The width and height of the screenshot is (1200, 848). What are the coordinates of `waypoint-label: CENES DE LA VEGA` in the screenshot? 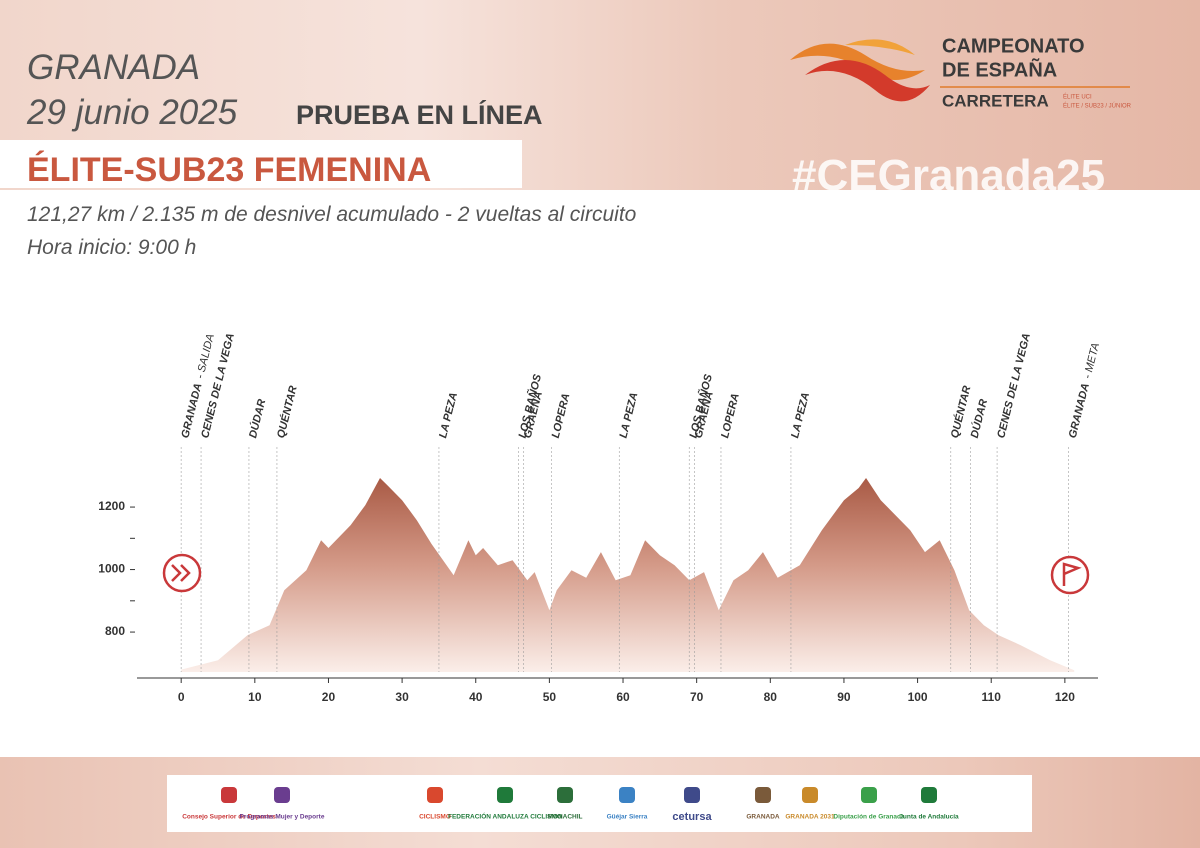 It's located at (1014, 386).